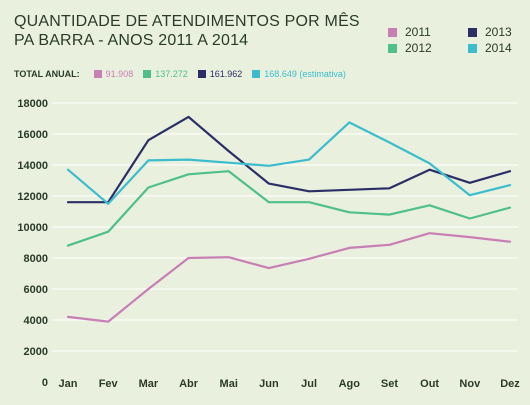 The height and width of the screenshot is (405, 530). Describe the element at coordinates (36, 259) in the screenshot. I see `y-tick-label-8000: 8000` at that location.